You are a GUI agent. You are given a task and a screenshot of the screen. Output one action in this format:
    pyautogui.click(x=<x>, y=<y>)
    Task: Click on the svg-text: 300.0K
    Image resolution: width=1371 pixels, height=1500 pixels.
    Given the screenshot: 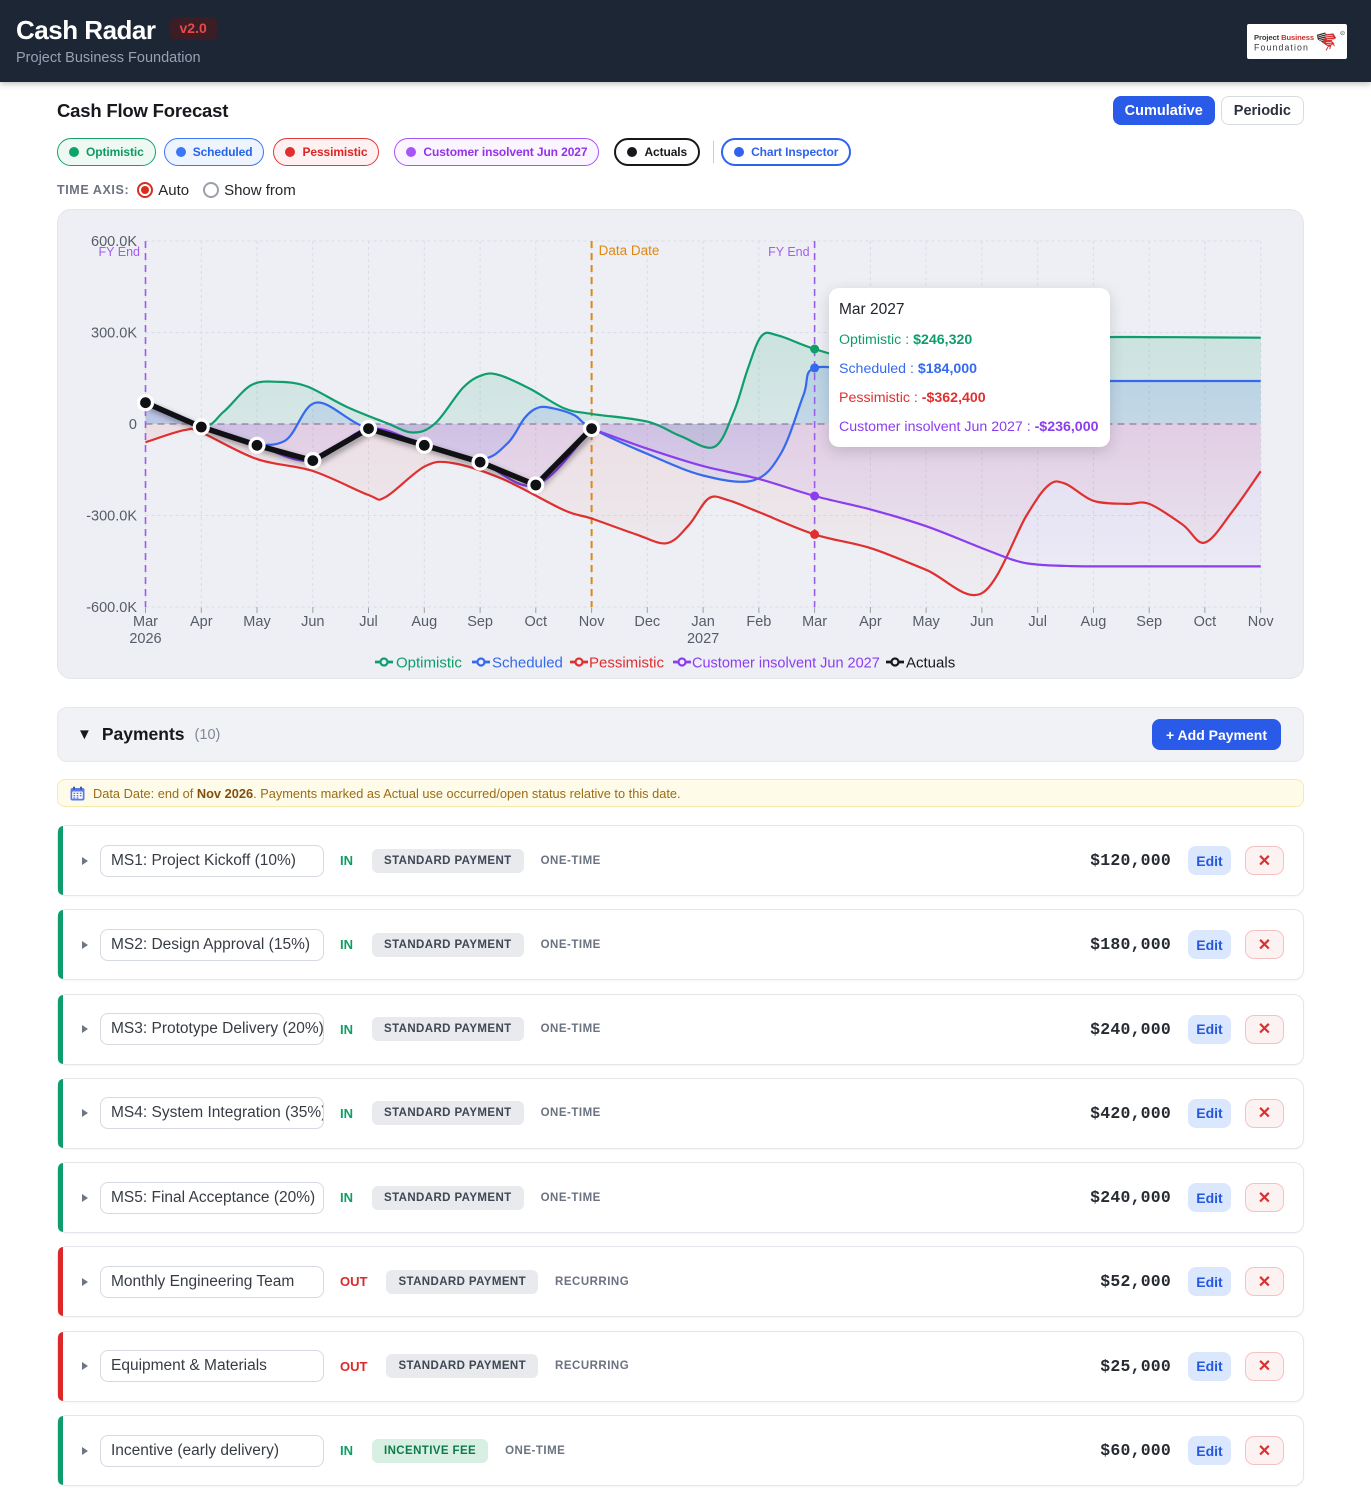 What is the action you would take?
    pyautogui.click(x=114, y=334)
    